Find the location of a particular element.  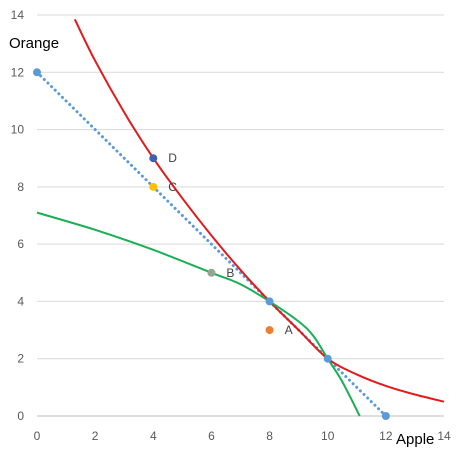

x-tick-label-12: 12 is located at coordinates (386, 436).